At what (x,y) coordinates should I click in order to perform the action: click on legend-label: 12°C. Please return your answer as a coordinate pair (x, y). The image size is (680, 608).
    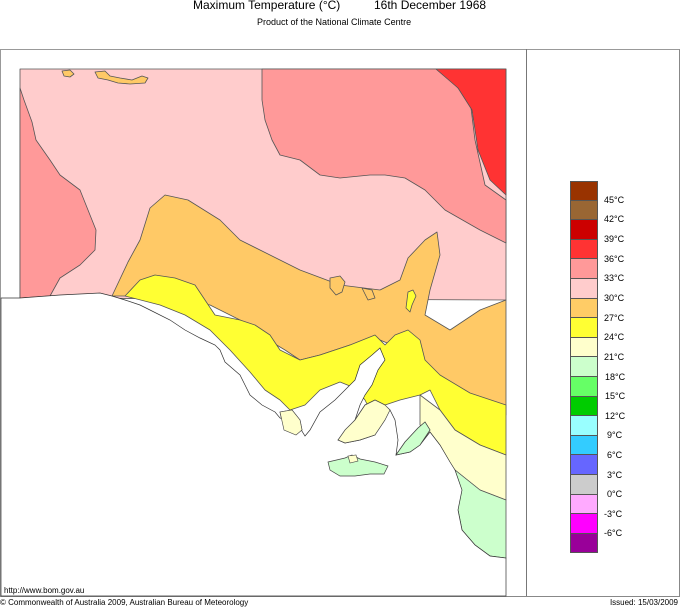
    Looking at the image, I should click on (615, 416).